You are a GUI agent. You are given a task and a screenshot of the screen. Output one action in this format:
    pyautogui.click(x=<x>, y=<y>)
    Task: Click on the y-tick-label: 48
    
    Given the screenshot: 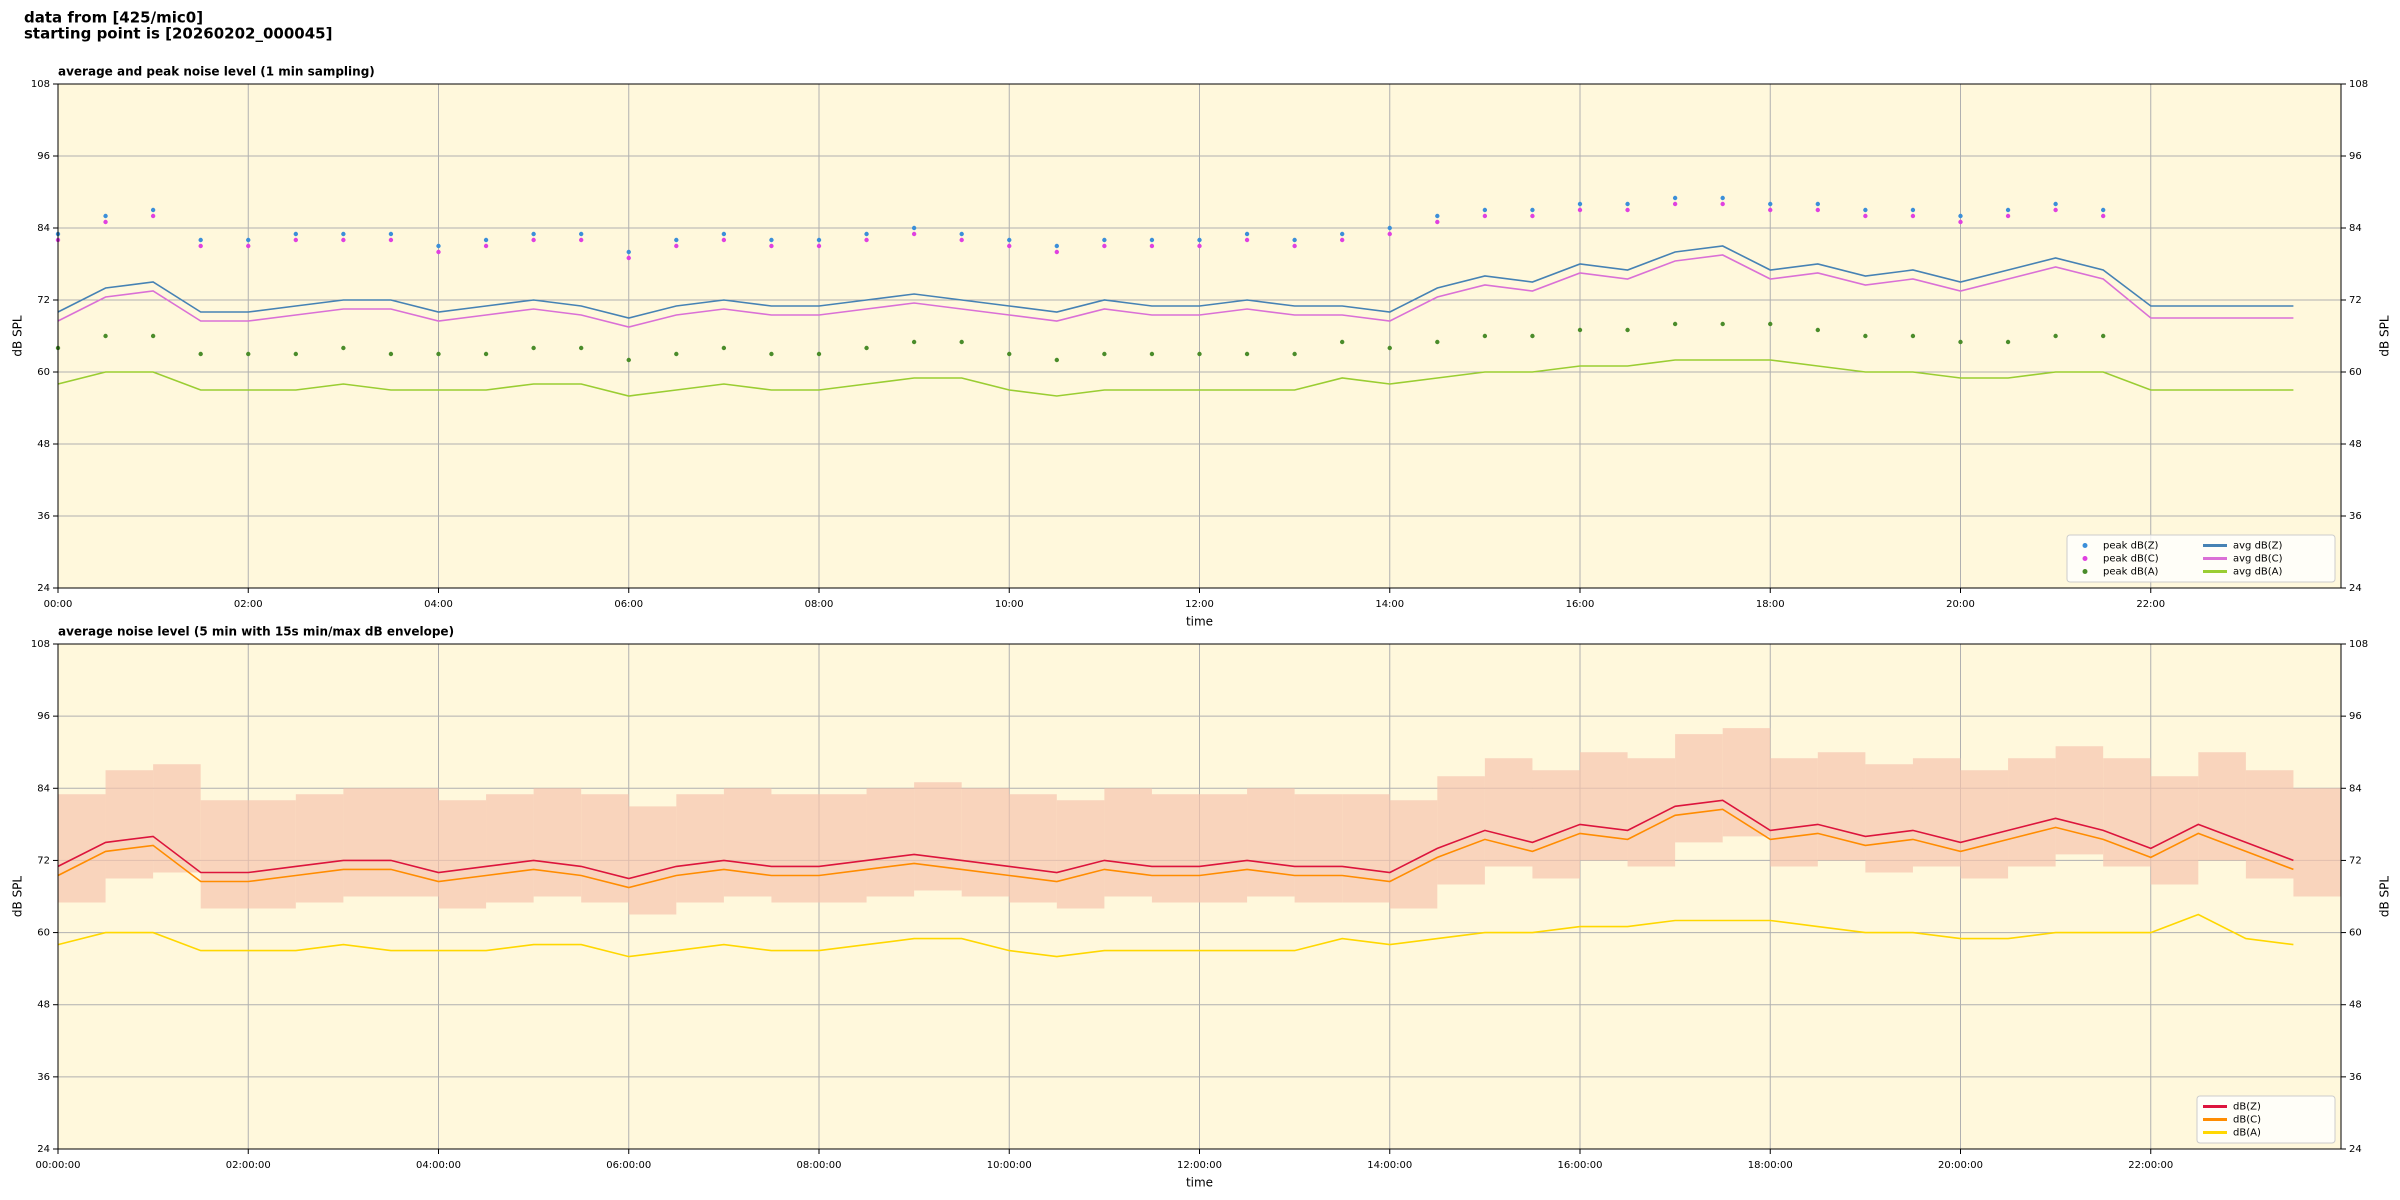 What is the action you would take?
    pyautogui.click(x=43, y=444)
    